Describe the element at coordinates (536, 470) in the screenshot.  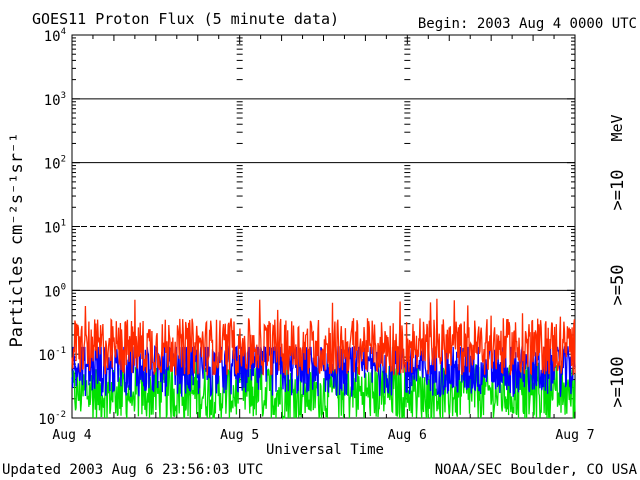
I see `credit-text: NOAA/SEC Boulder, CO USA` at that location.